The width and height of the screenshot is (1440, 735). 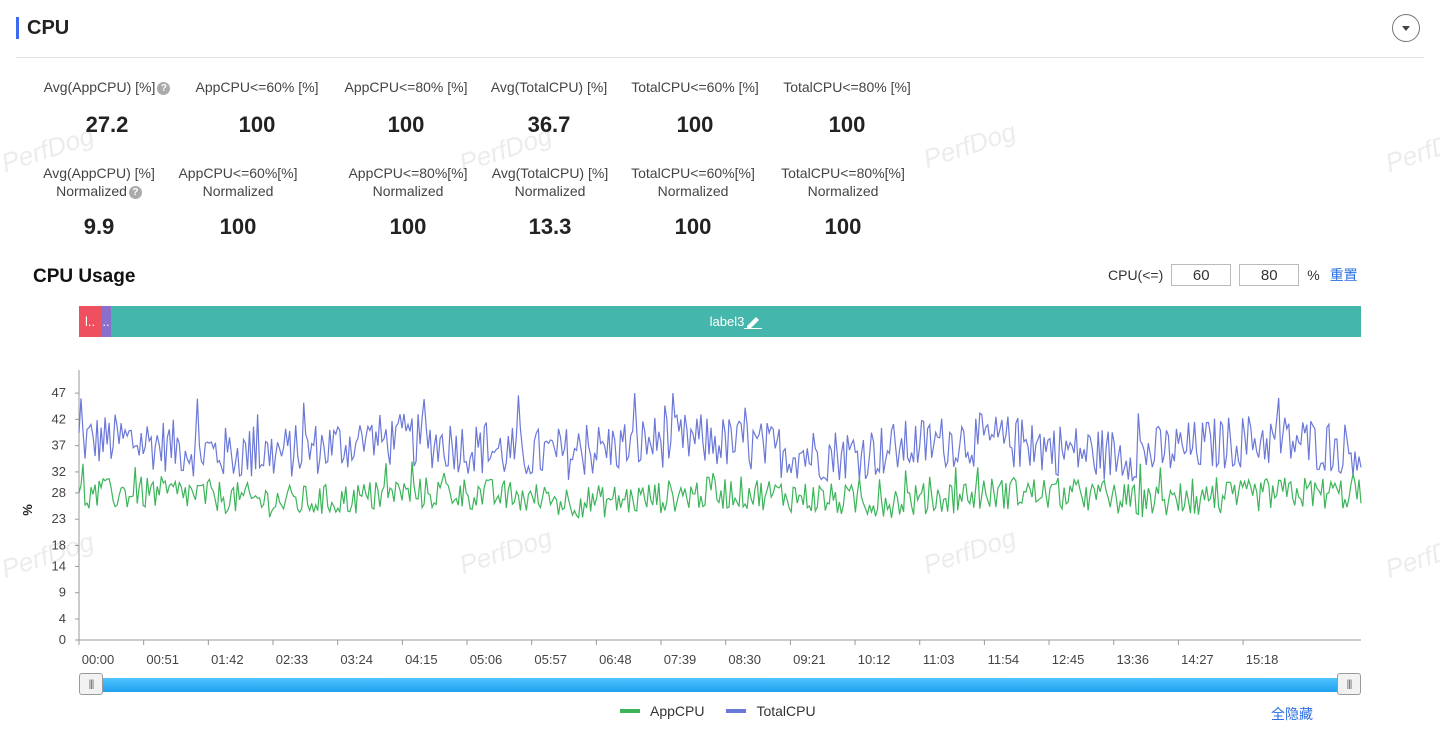 I want to click on slider-handle-left: |||, so click(x=91, y=684).